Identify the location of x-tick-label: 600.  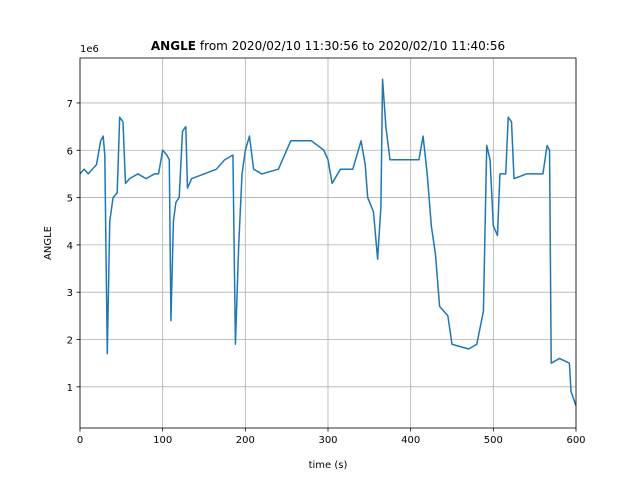
(575, 440).